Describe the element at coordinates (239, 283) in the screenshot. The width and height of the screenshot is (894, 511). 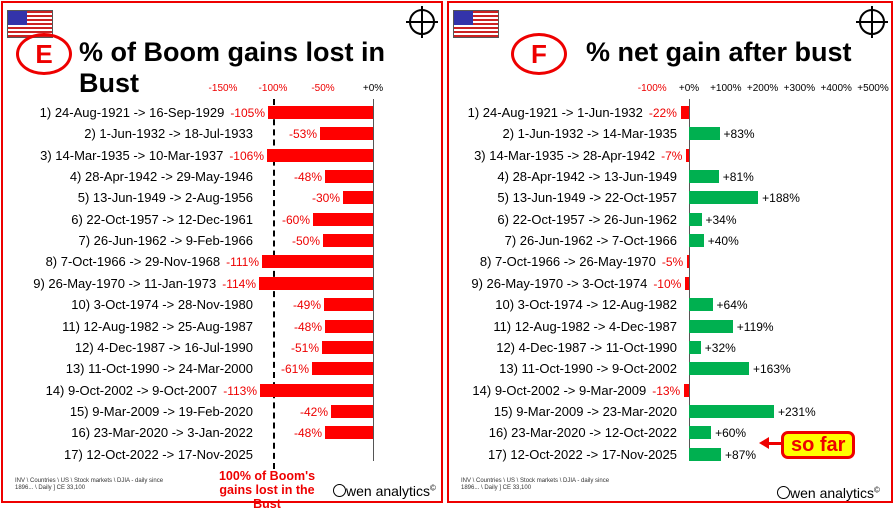
I see `value-label: -114%` at that location.